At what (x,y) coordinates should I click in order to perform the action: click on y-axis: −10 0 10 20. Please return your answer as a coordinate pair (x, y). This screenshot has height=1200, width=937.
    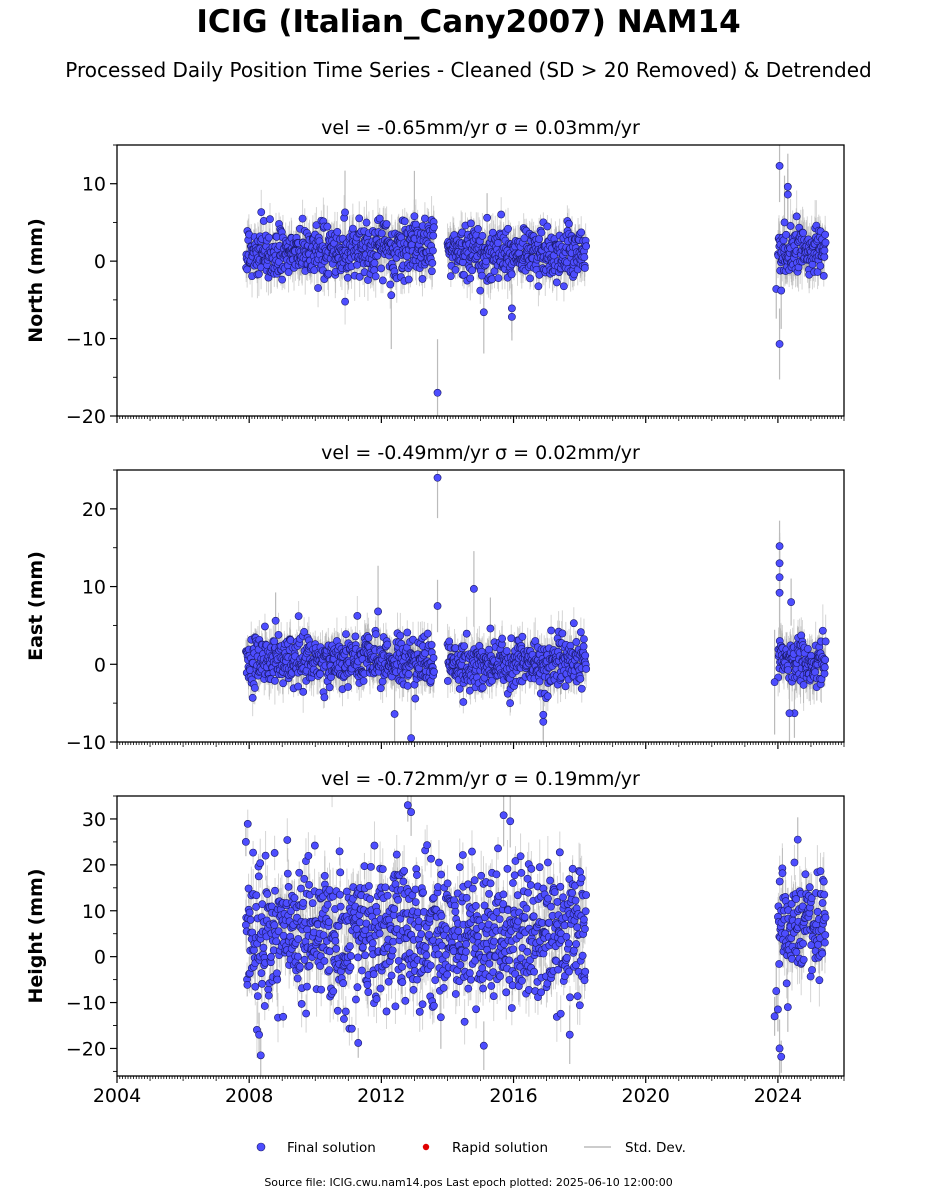
    Looking at the image, I should click on (91, 611).